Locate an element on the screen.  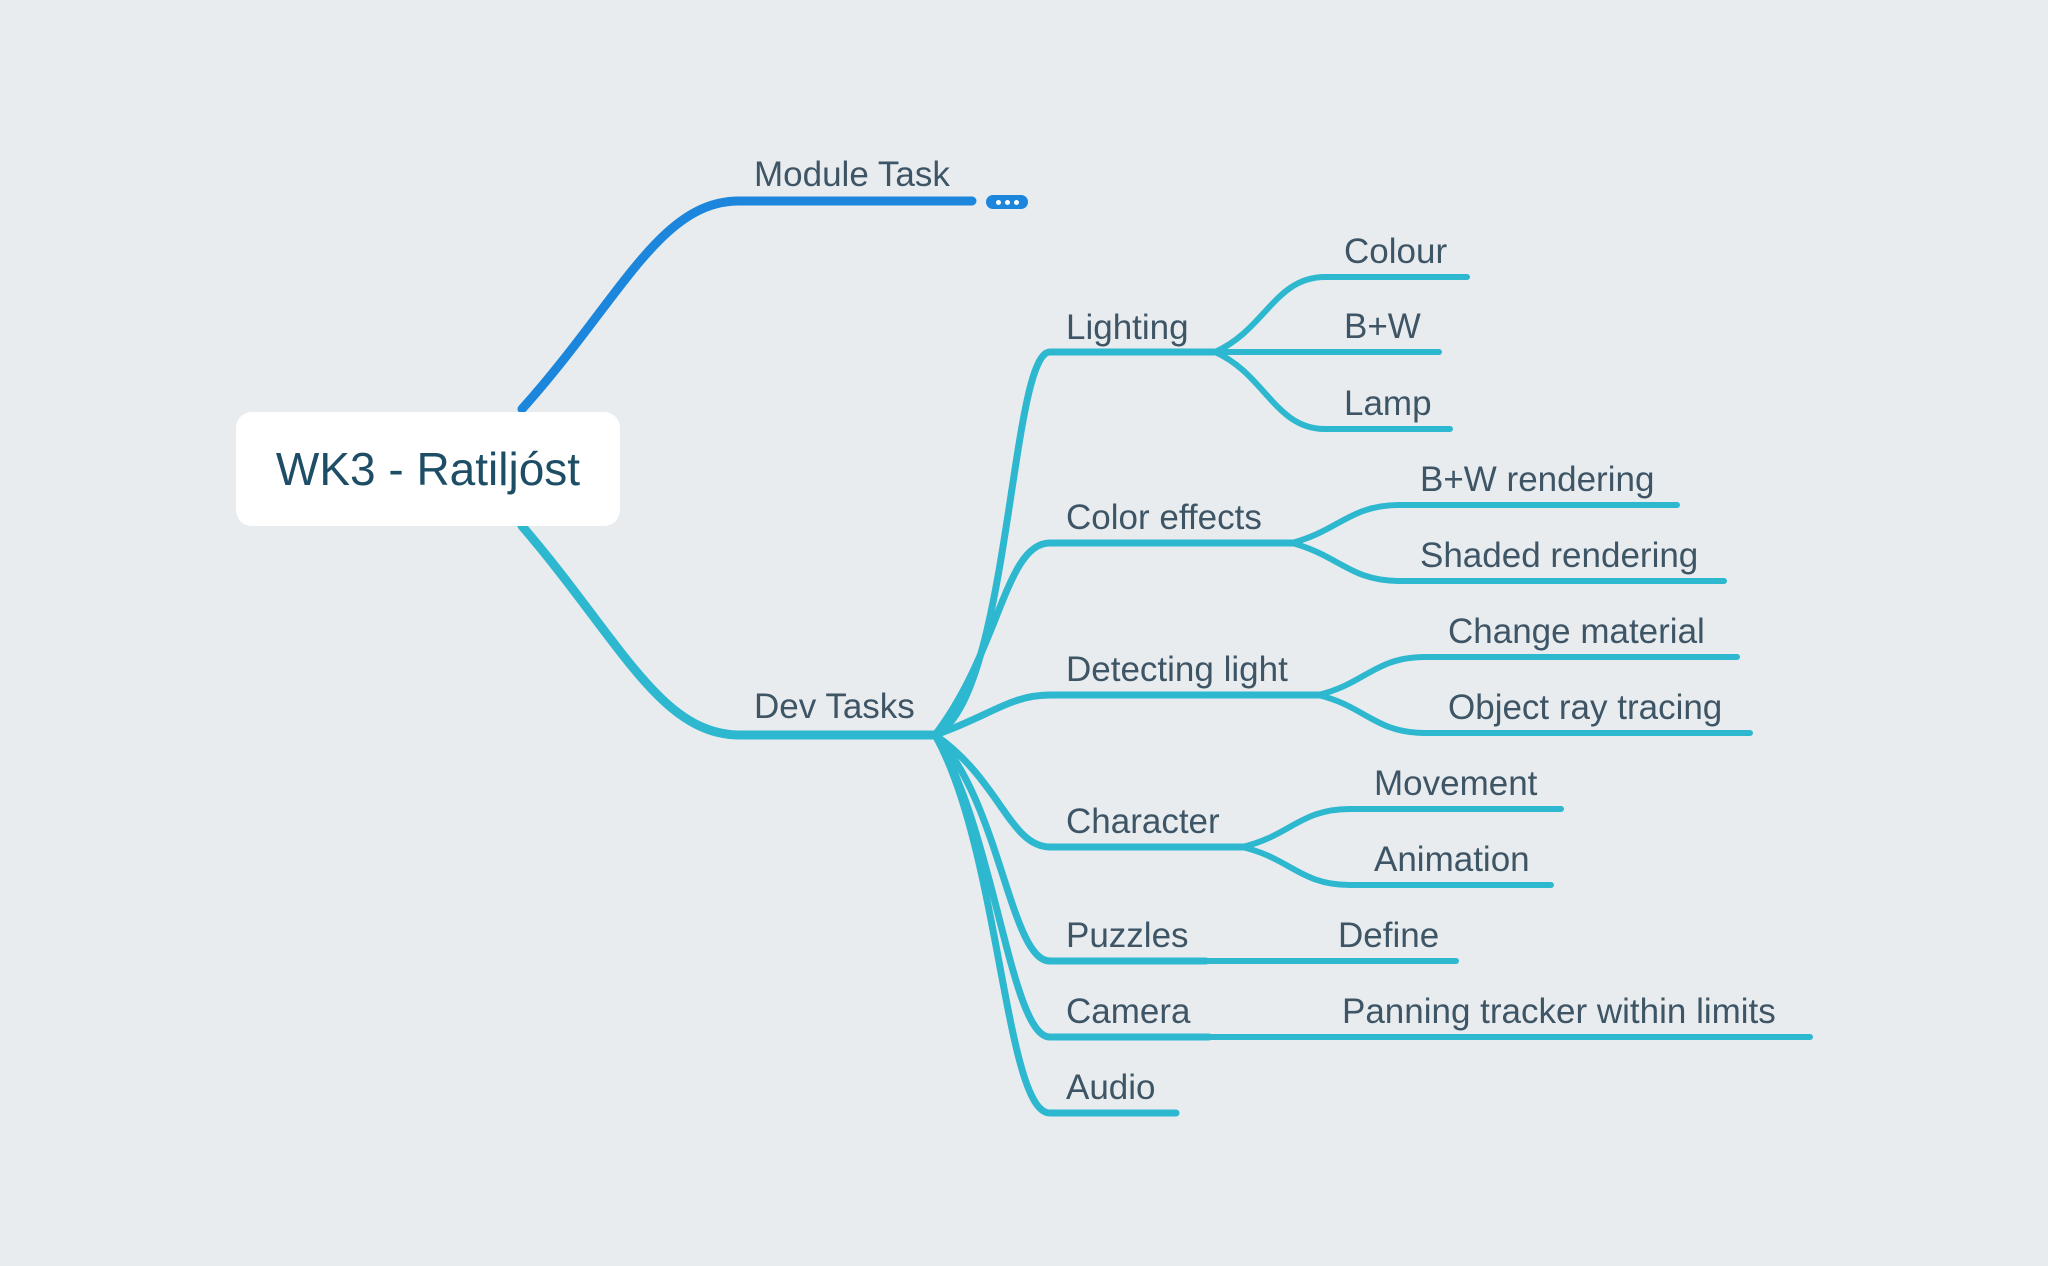
node-color-effects: Color effects is located at coordinates (1164, 517).